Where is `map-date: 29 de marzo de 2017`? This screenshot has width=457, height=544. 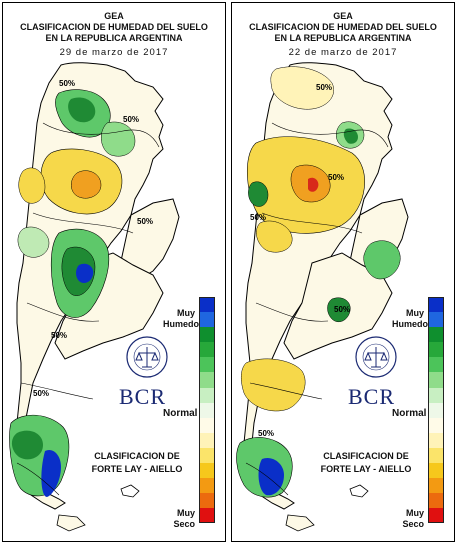 map-date: 29 de marzo de 2017 is located at coordinates (114, 52).